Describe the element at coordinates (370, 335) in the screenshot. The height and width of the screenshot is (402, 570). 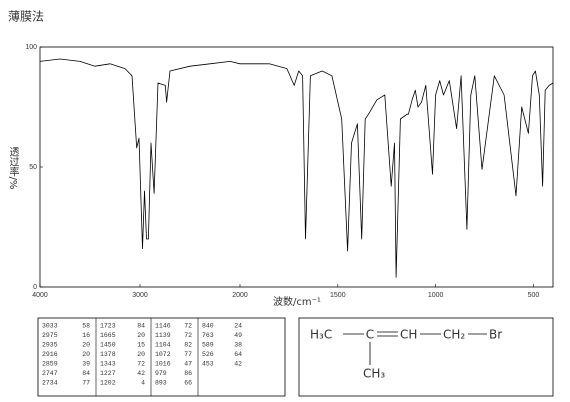
I see `atom: C` at that location.